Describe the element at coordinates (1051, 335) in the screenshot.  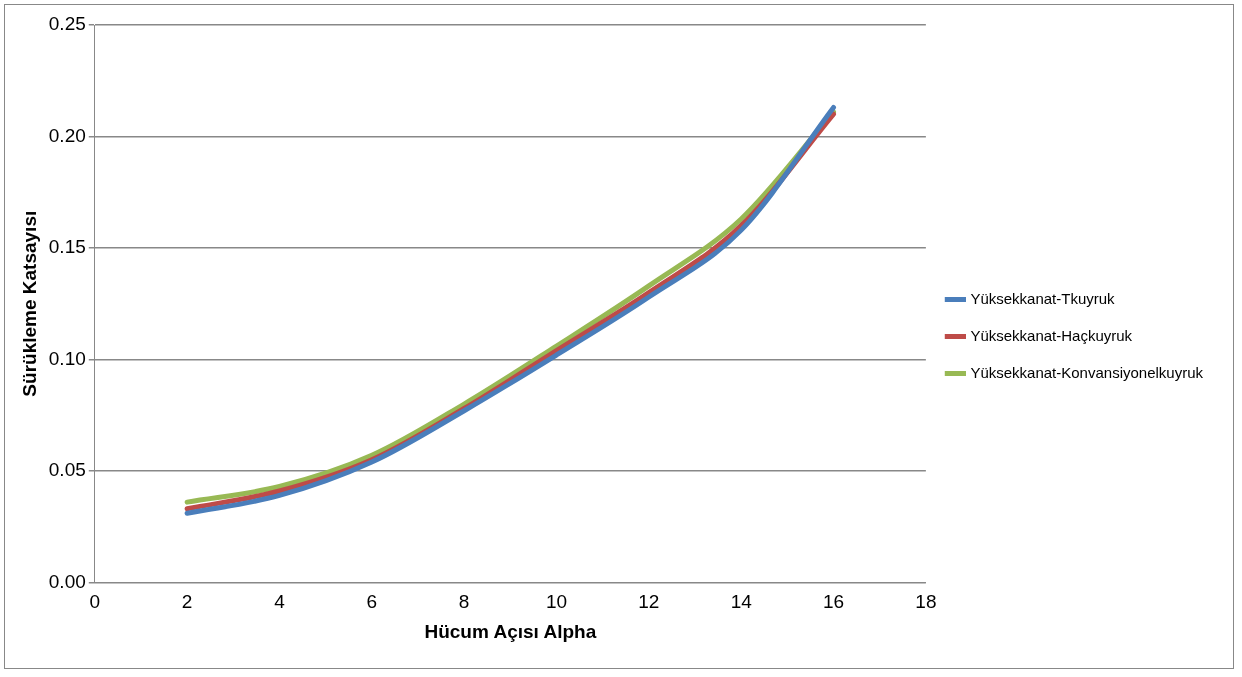
I see `legend-label: Yüksekkanat-Haçkuyruk` at that location.